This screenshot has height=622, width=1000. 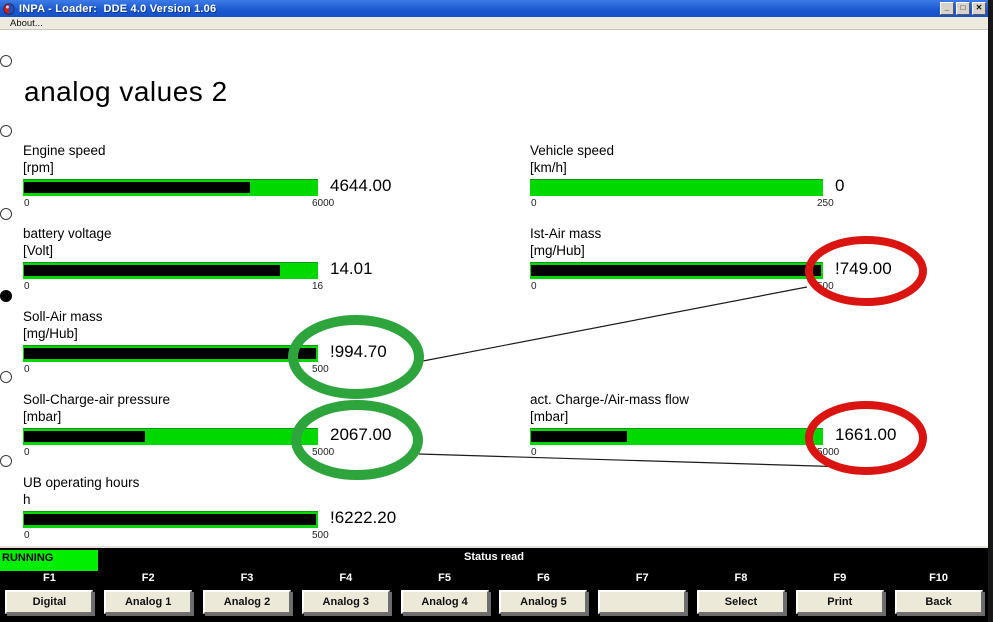 I want to click on status-message: Status read, so click(x=494, y=557).